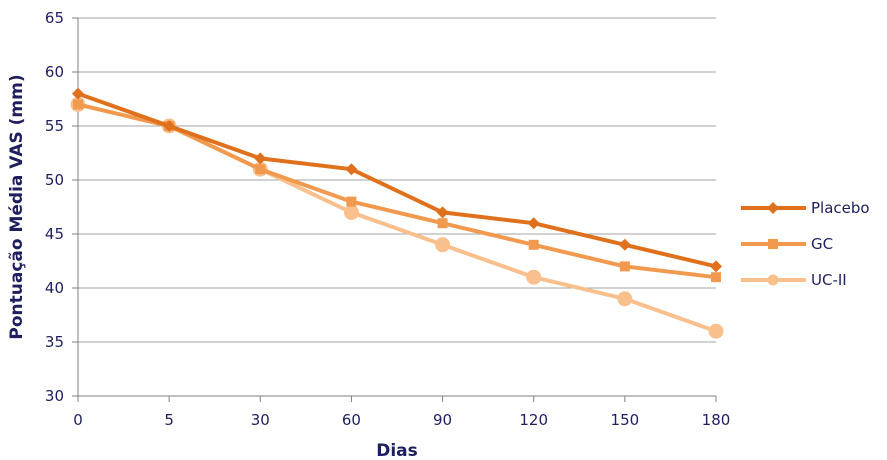 This screenshot has height=460, width=887. What do you see at coordinates (787, 244) in the screenshot?
I see `legend-item: GC` at bounding box center [787, 244].